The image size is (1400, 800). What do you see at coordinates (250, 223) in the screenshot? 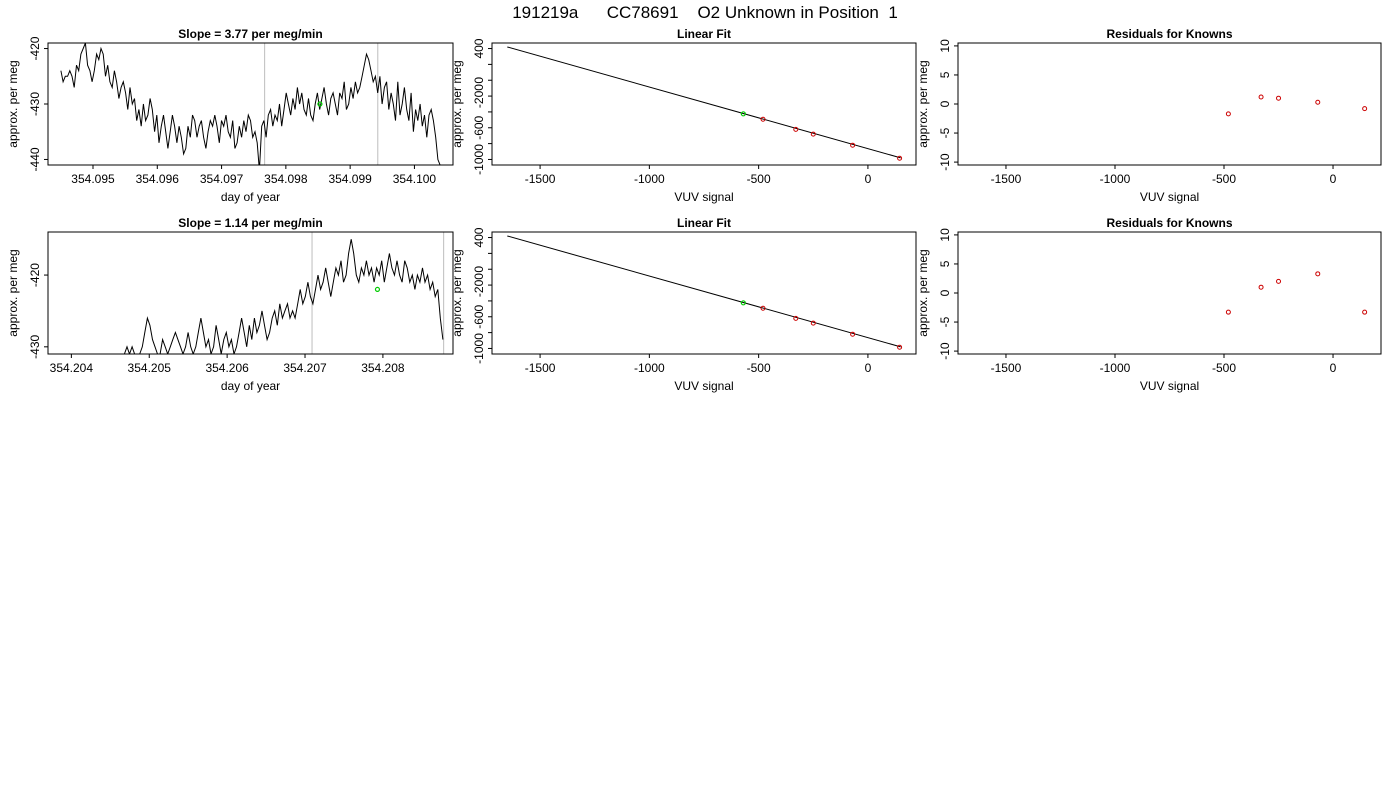
I see `panel-title: Slope = 1.14 per meg/min` at bounding box center [250, 223].